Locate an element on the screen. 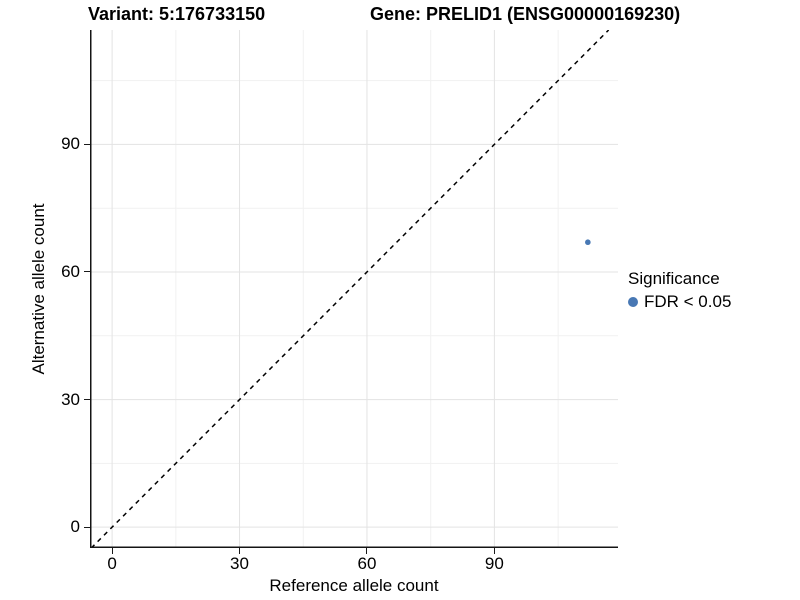 The width and height of the screenshot is (800, 600). y-tick-label: 90 is located at coordinates (70, 144).